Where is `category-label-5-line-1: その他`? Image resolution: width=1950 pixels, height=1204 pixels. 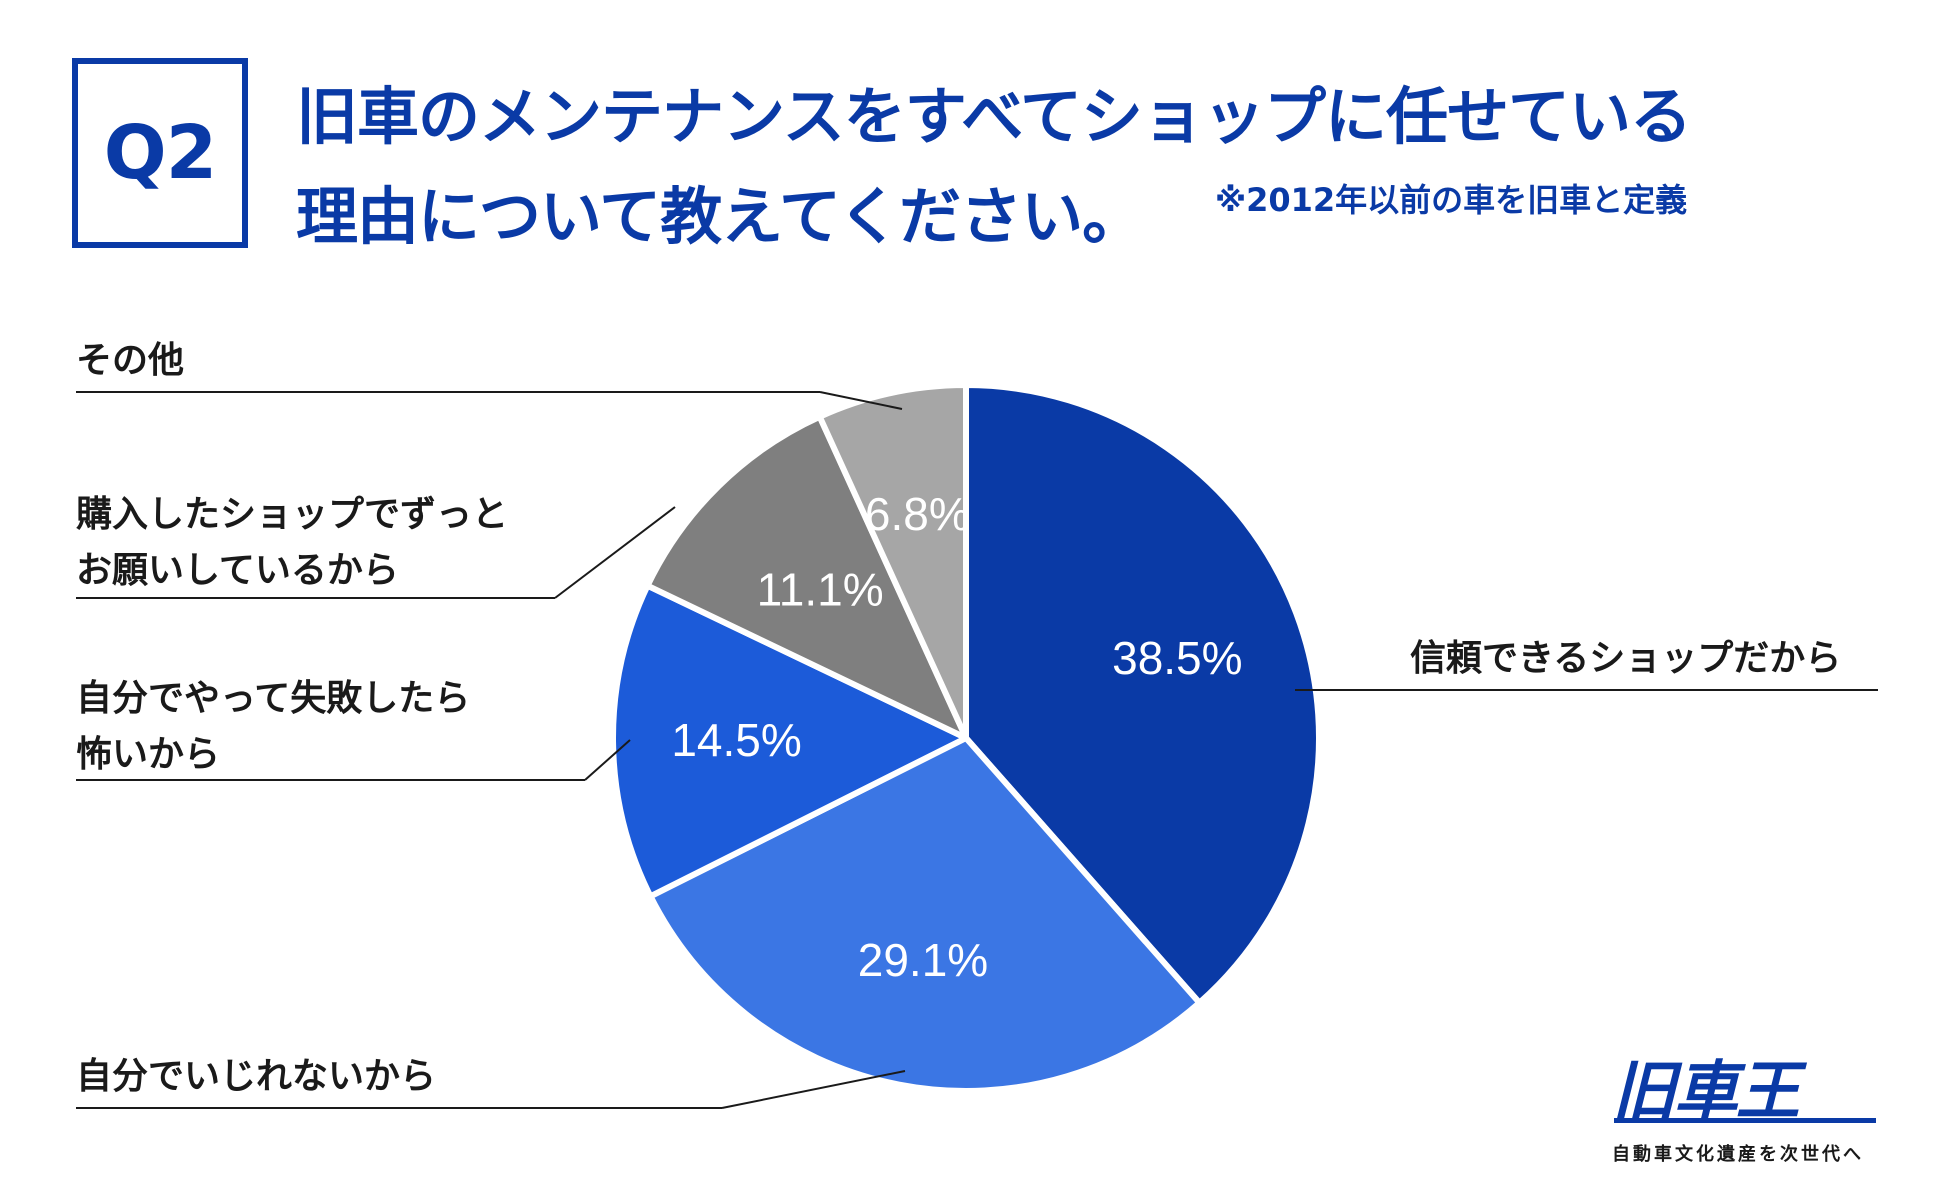 category-label-5-line-1: その他 is located at coordinates (130, 360).